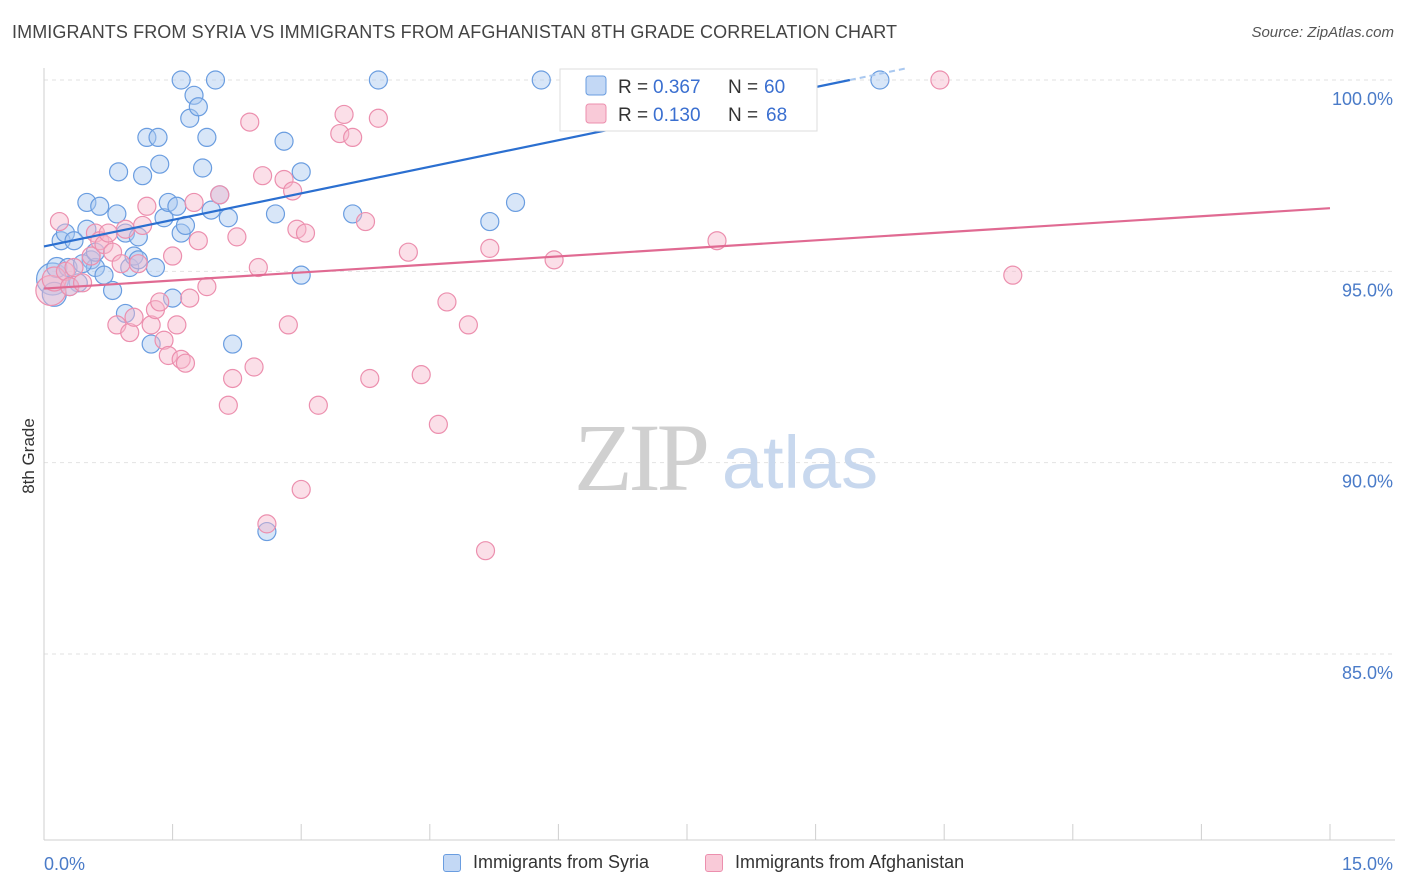 The height and width of the screenshot is (892, 1406). I want to click on watermark-atlas: atlas, so click(800, 462).